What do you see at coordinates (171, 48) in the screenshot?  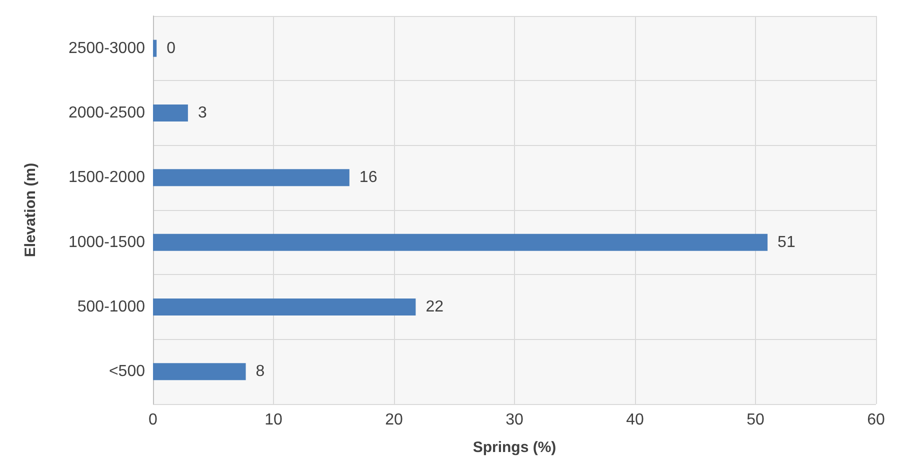 I see `data-label: 0` at bounding box center [171, 48].